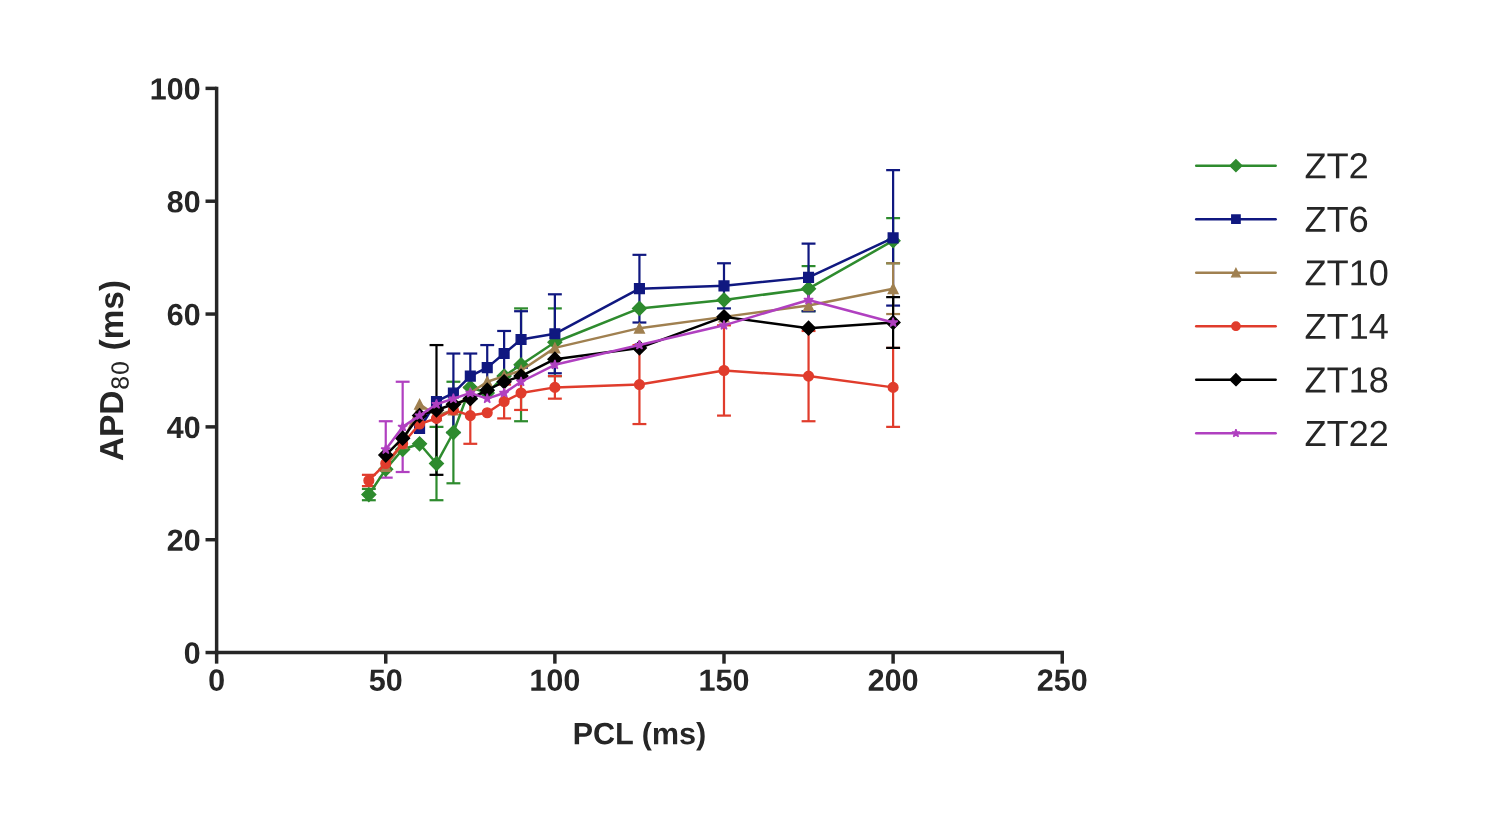 The width and height of the screenshot is (1494, 826). Describe the element at coordinates (1336, 219) in the screenshot. I see `legend-label: ZT6` at that location.